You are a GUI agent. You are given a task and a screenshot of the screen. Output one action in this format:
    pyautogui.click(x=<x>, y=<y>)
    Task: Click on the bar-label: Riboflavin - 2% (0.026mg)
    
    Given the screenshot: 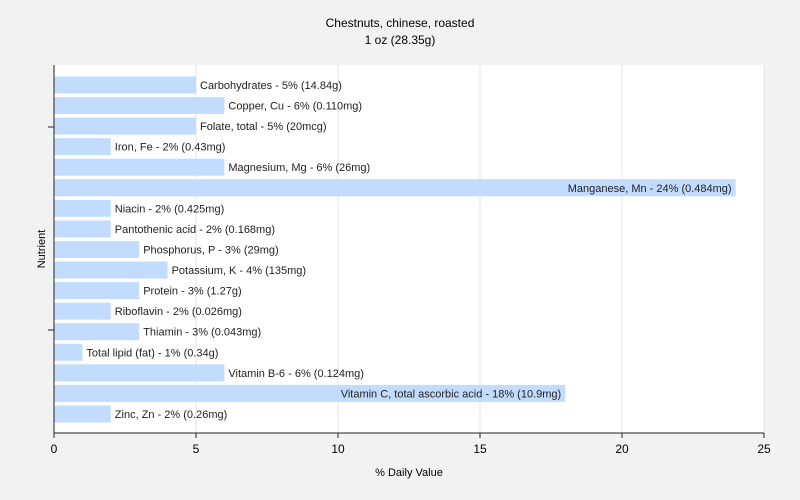 What is the action you would take?
    pyautogui.click(x=178, y=312)
    